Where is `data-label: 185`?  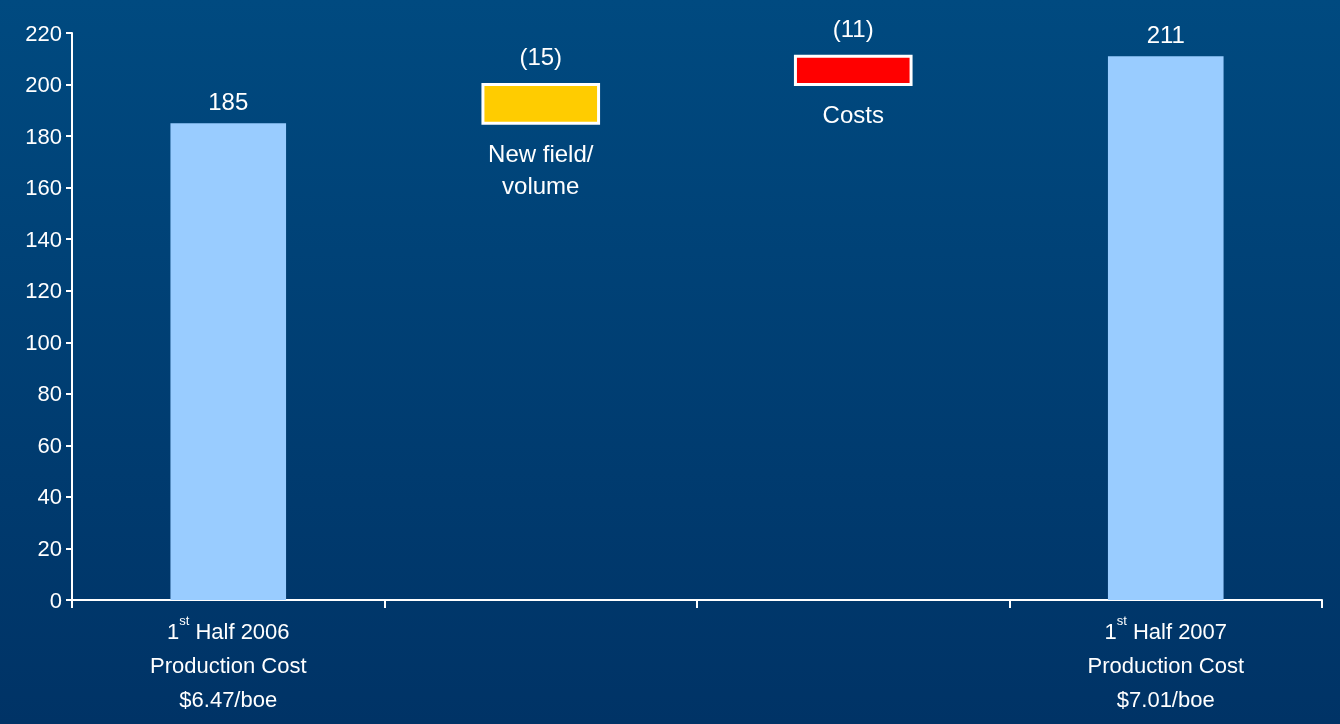
data-label: 185 is located at coordinates (228, 101).